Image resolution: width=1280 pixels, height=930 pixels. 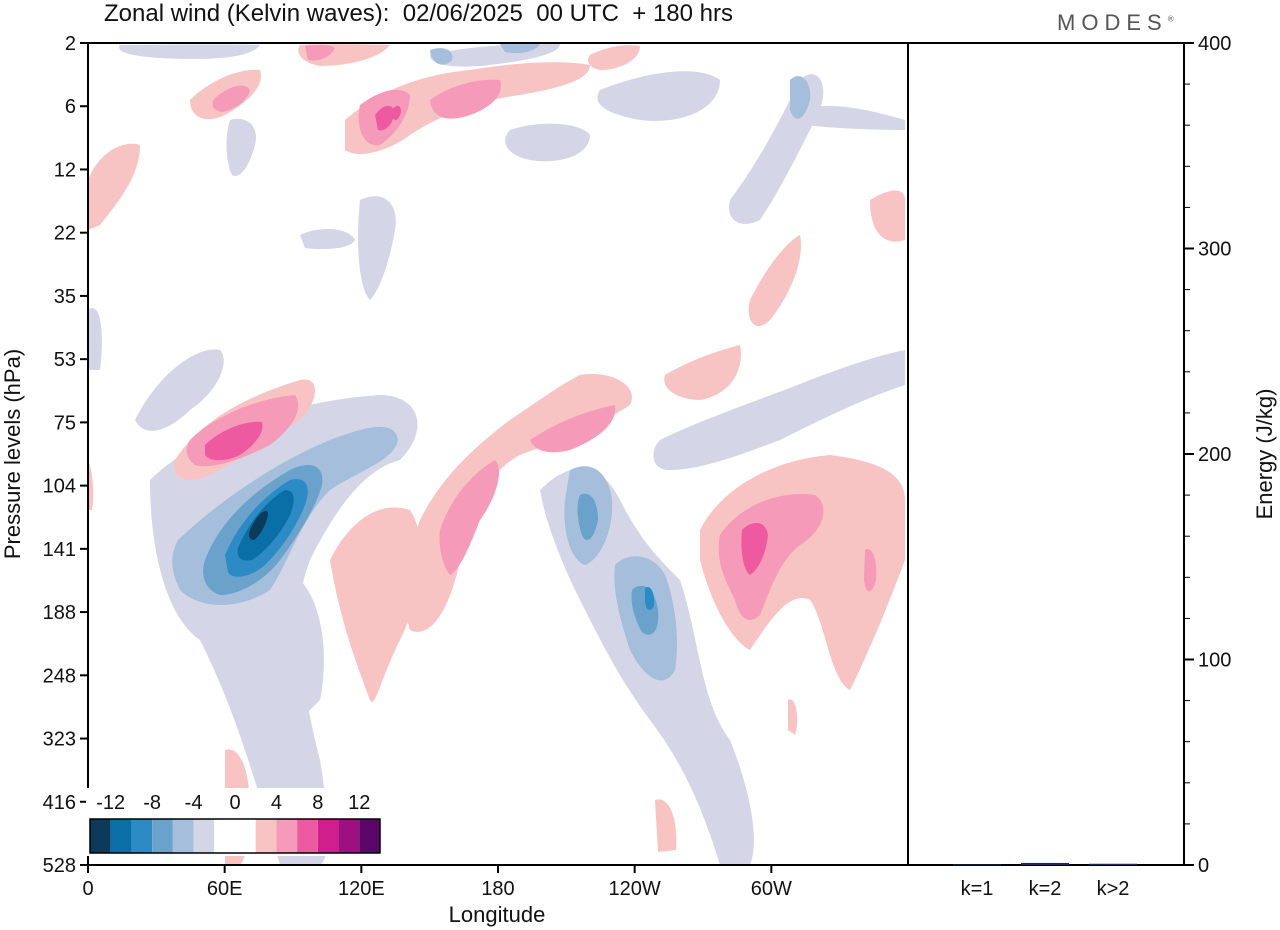 I want to click on x-tick-label: 120E, so click(x=361, y=889).